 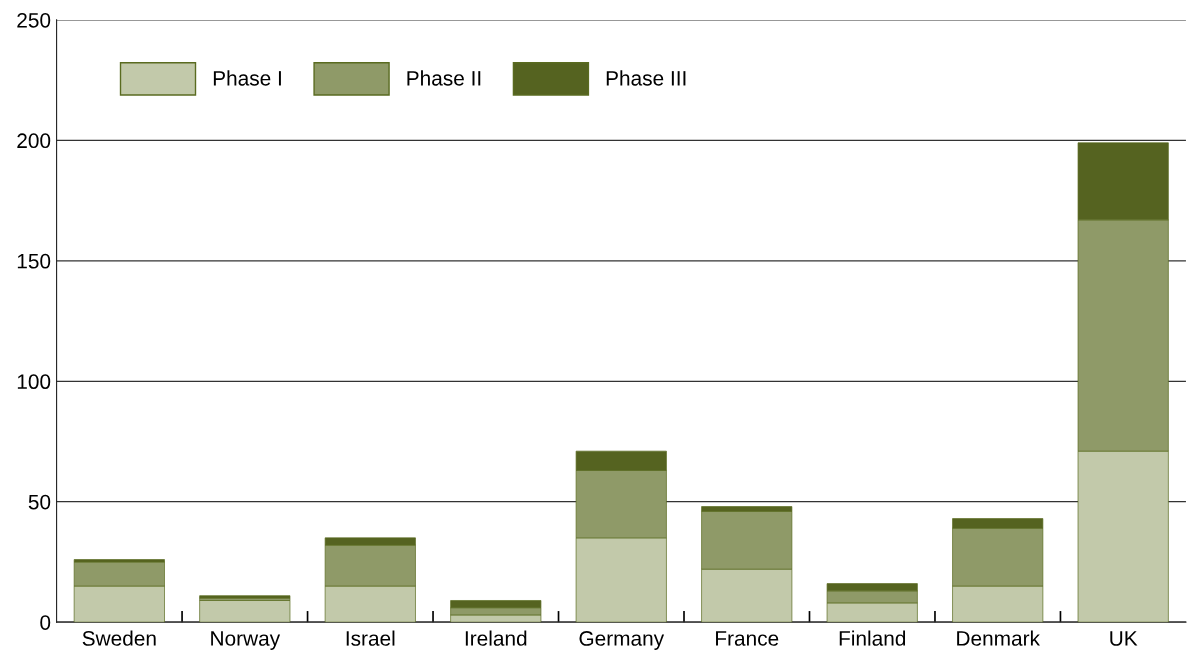 I want to click on x-tick-label: Finland, so click(x=872, y=638).